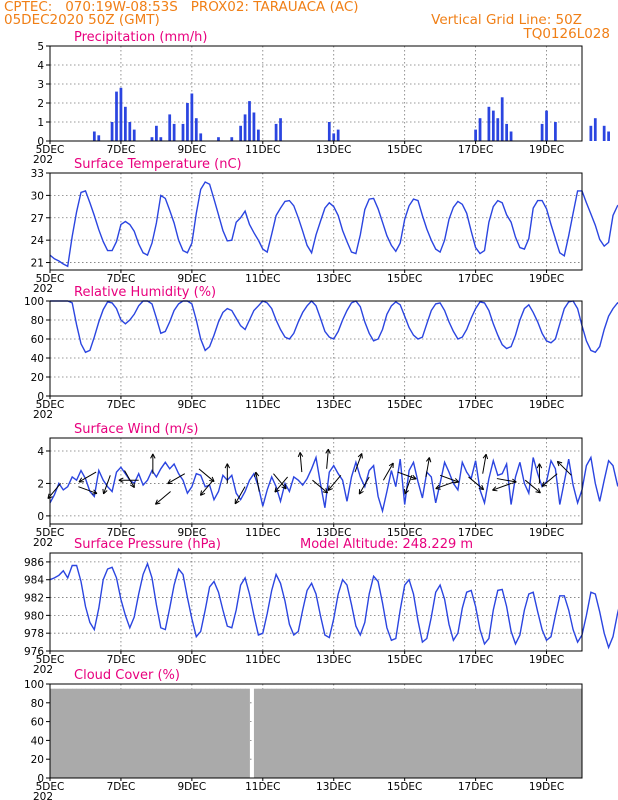  What do you see at coordinates (34, 616) in the screenshot?
I see `y-tick-label: 980` at bounding box center [34, 616].